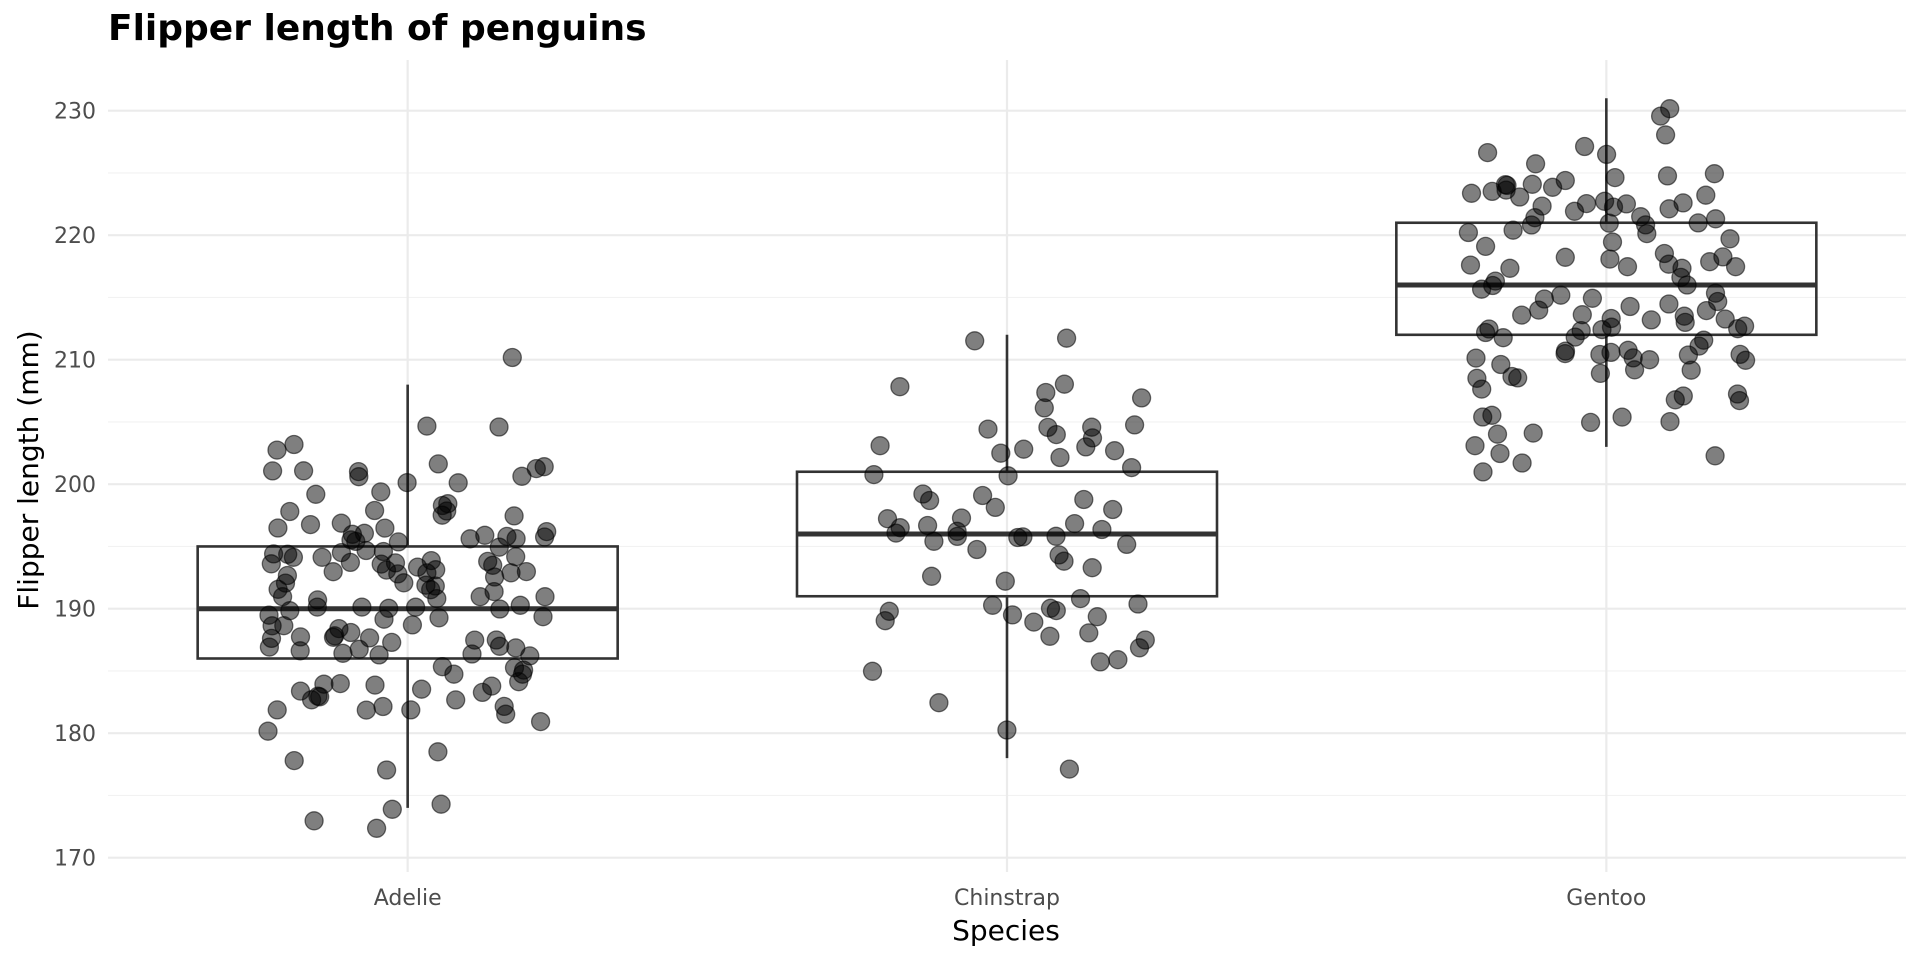  I want to click on y-tick-label: 200, so click(75, 485).